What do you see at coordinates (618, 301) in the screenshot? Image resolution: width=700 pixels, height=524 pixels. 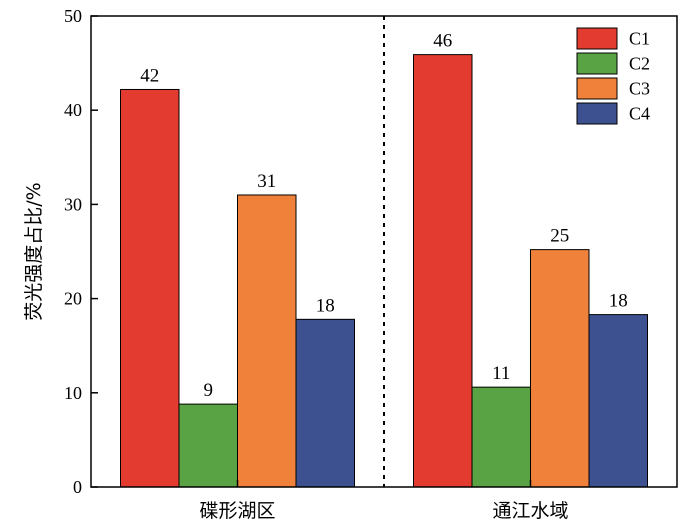 I see `data-label-c4-2: 18` at bounding box center [618, 301].